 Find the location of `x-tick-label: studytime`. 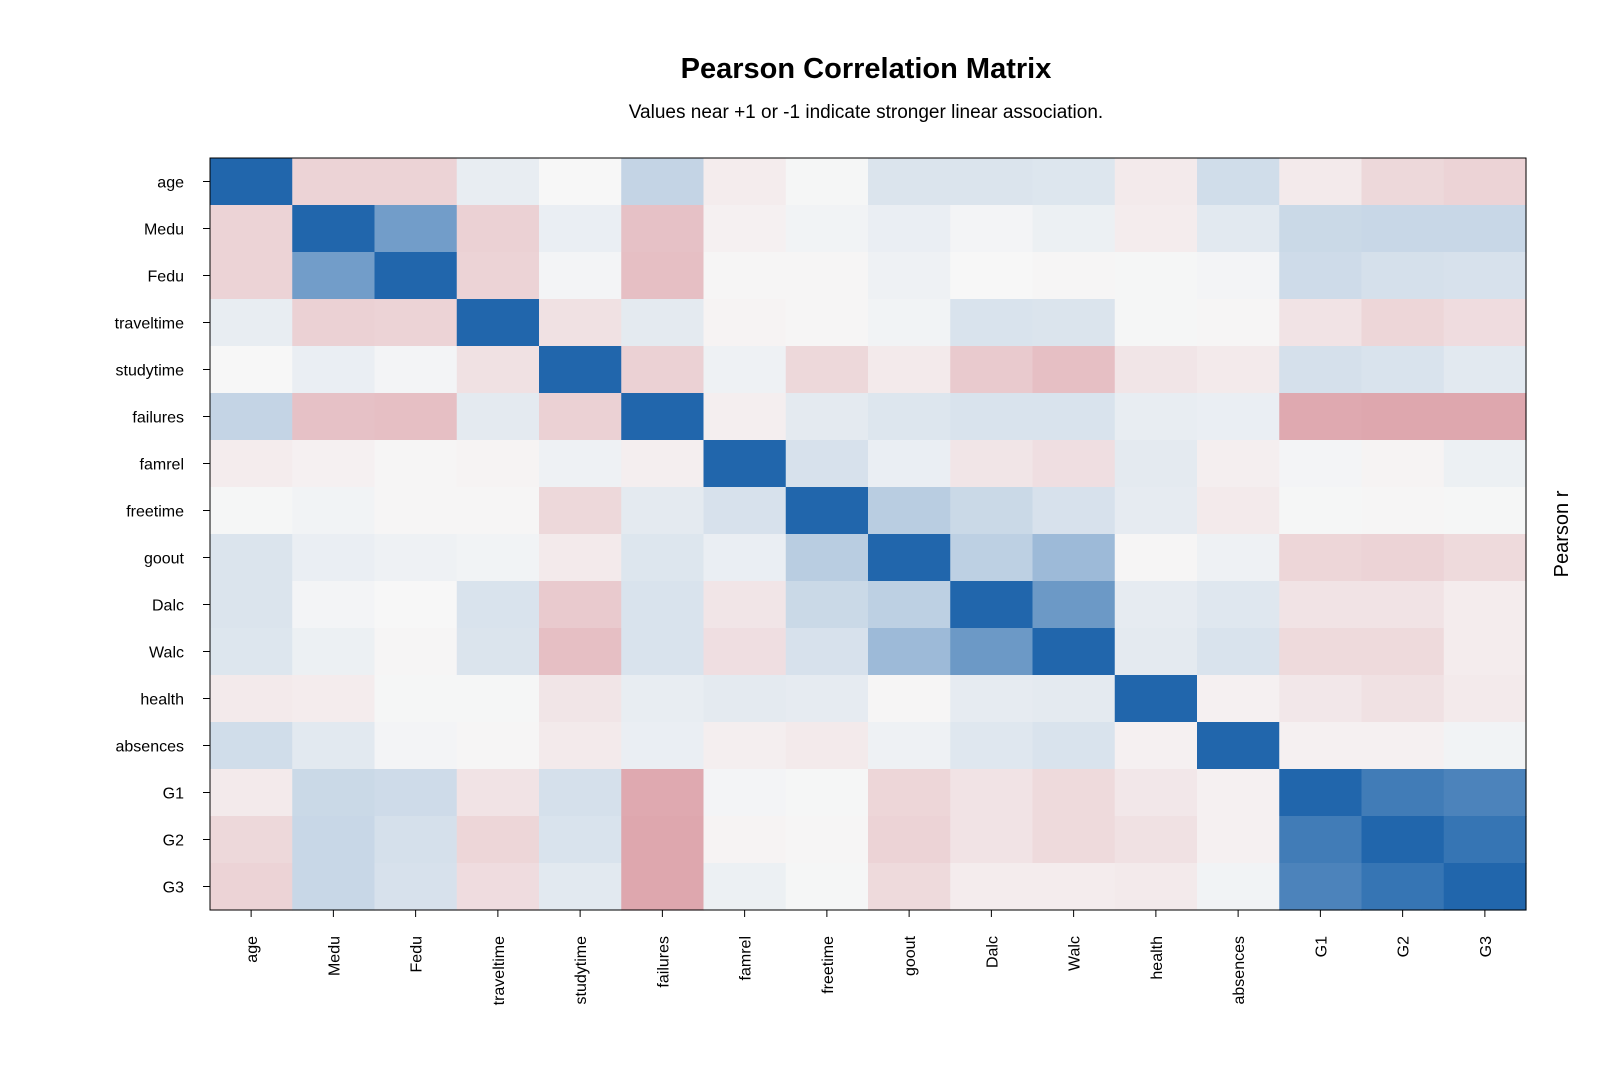

x-tick-label: studytime is located at coordinates (581, 970).